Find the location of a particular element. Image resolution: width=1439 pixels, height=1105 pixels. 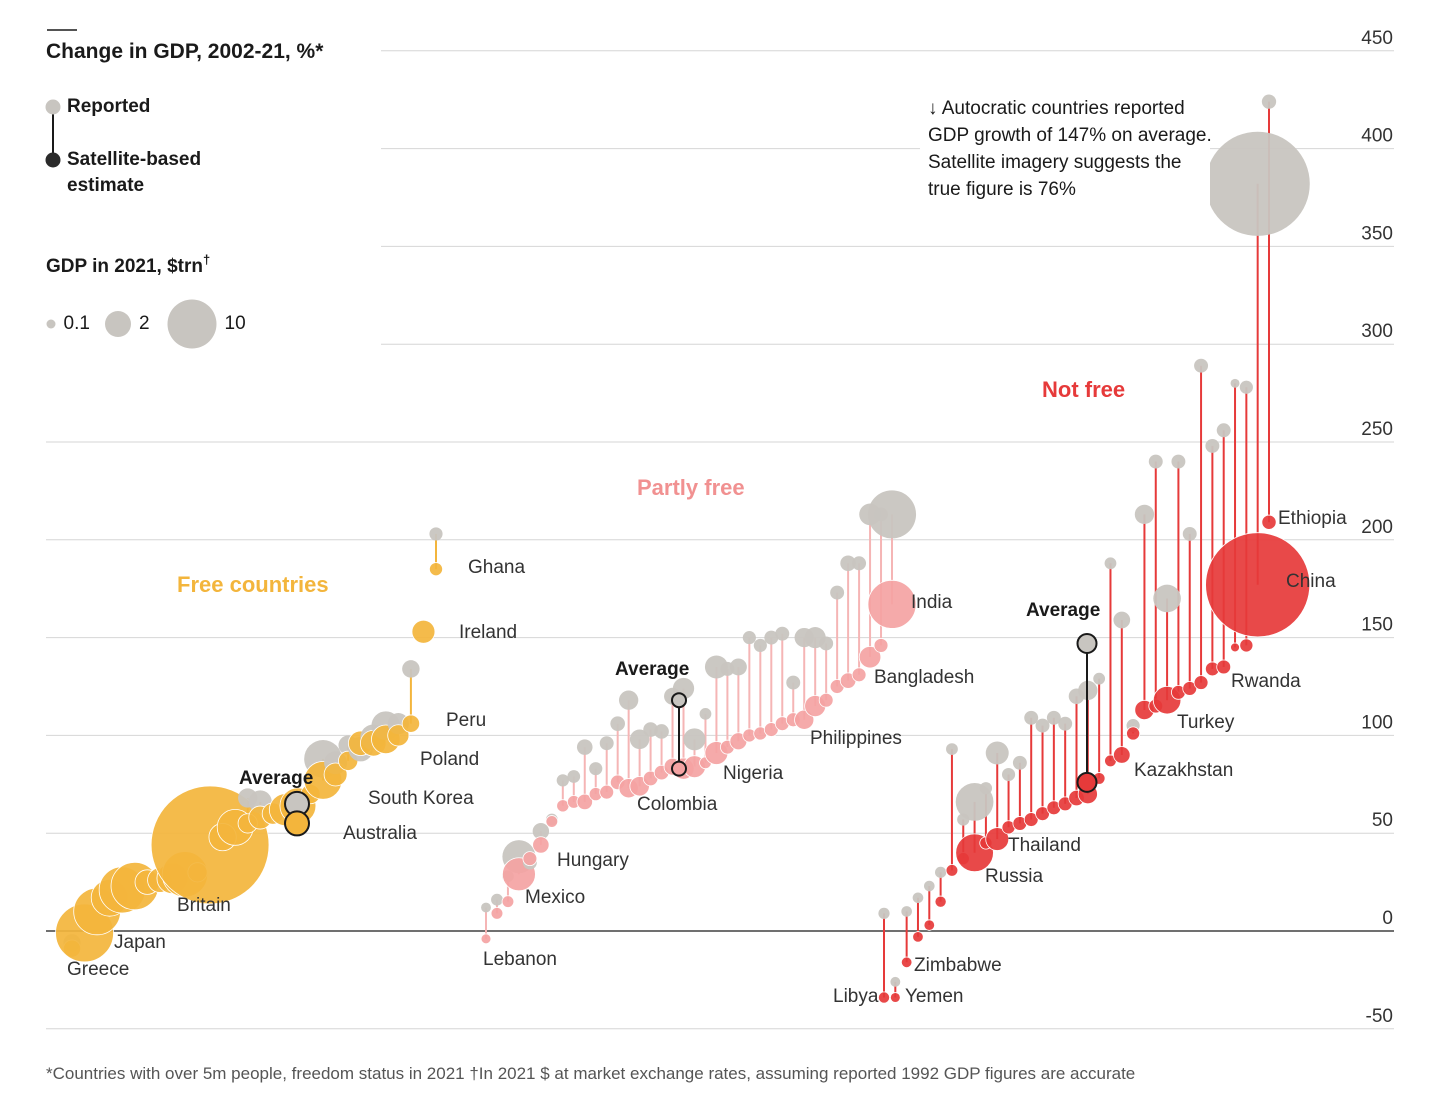

y-tick-label: 200 is located at coordinates (1377, 527).